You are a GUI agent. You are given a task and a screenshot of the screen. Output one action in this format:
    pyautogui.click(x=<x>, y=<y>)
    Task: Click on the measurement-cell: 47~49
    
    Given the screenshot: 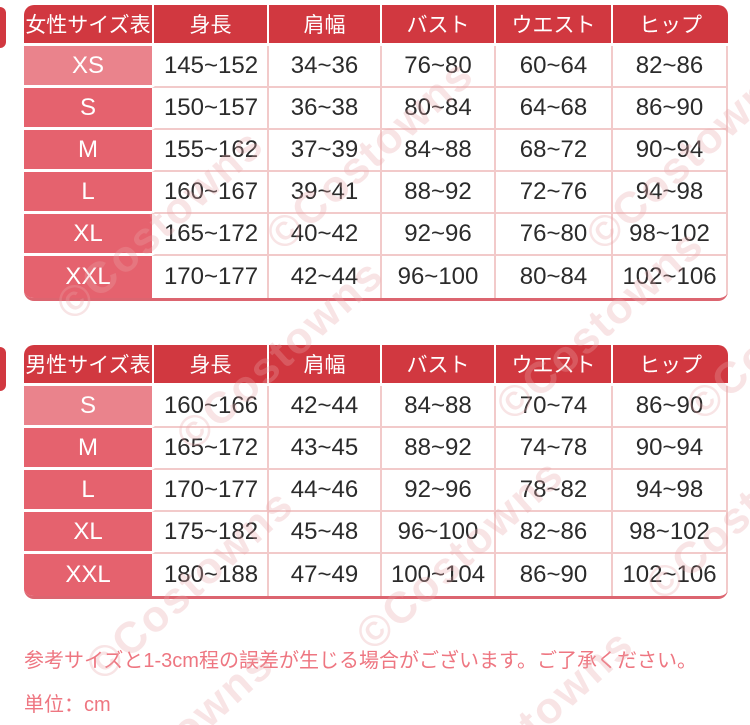 What is the action you would take?
    pyautogui.click(x=323, y=575)
    